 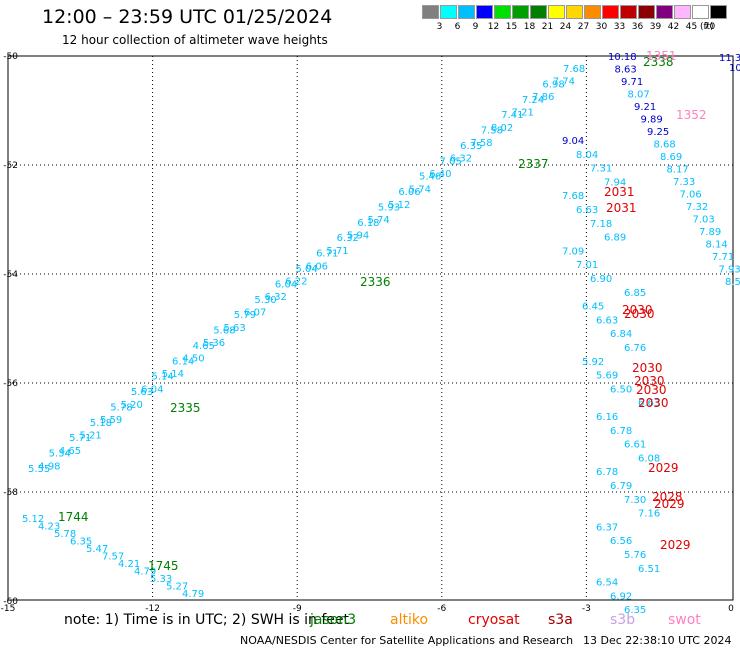 What do you see at coordinates (327, 254) in the screenshot?
I see `wave-height-label: 6.71` at bounding box center [327, 254].